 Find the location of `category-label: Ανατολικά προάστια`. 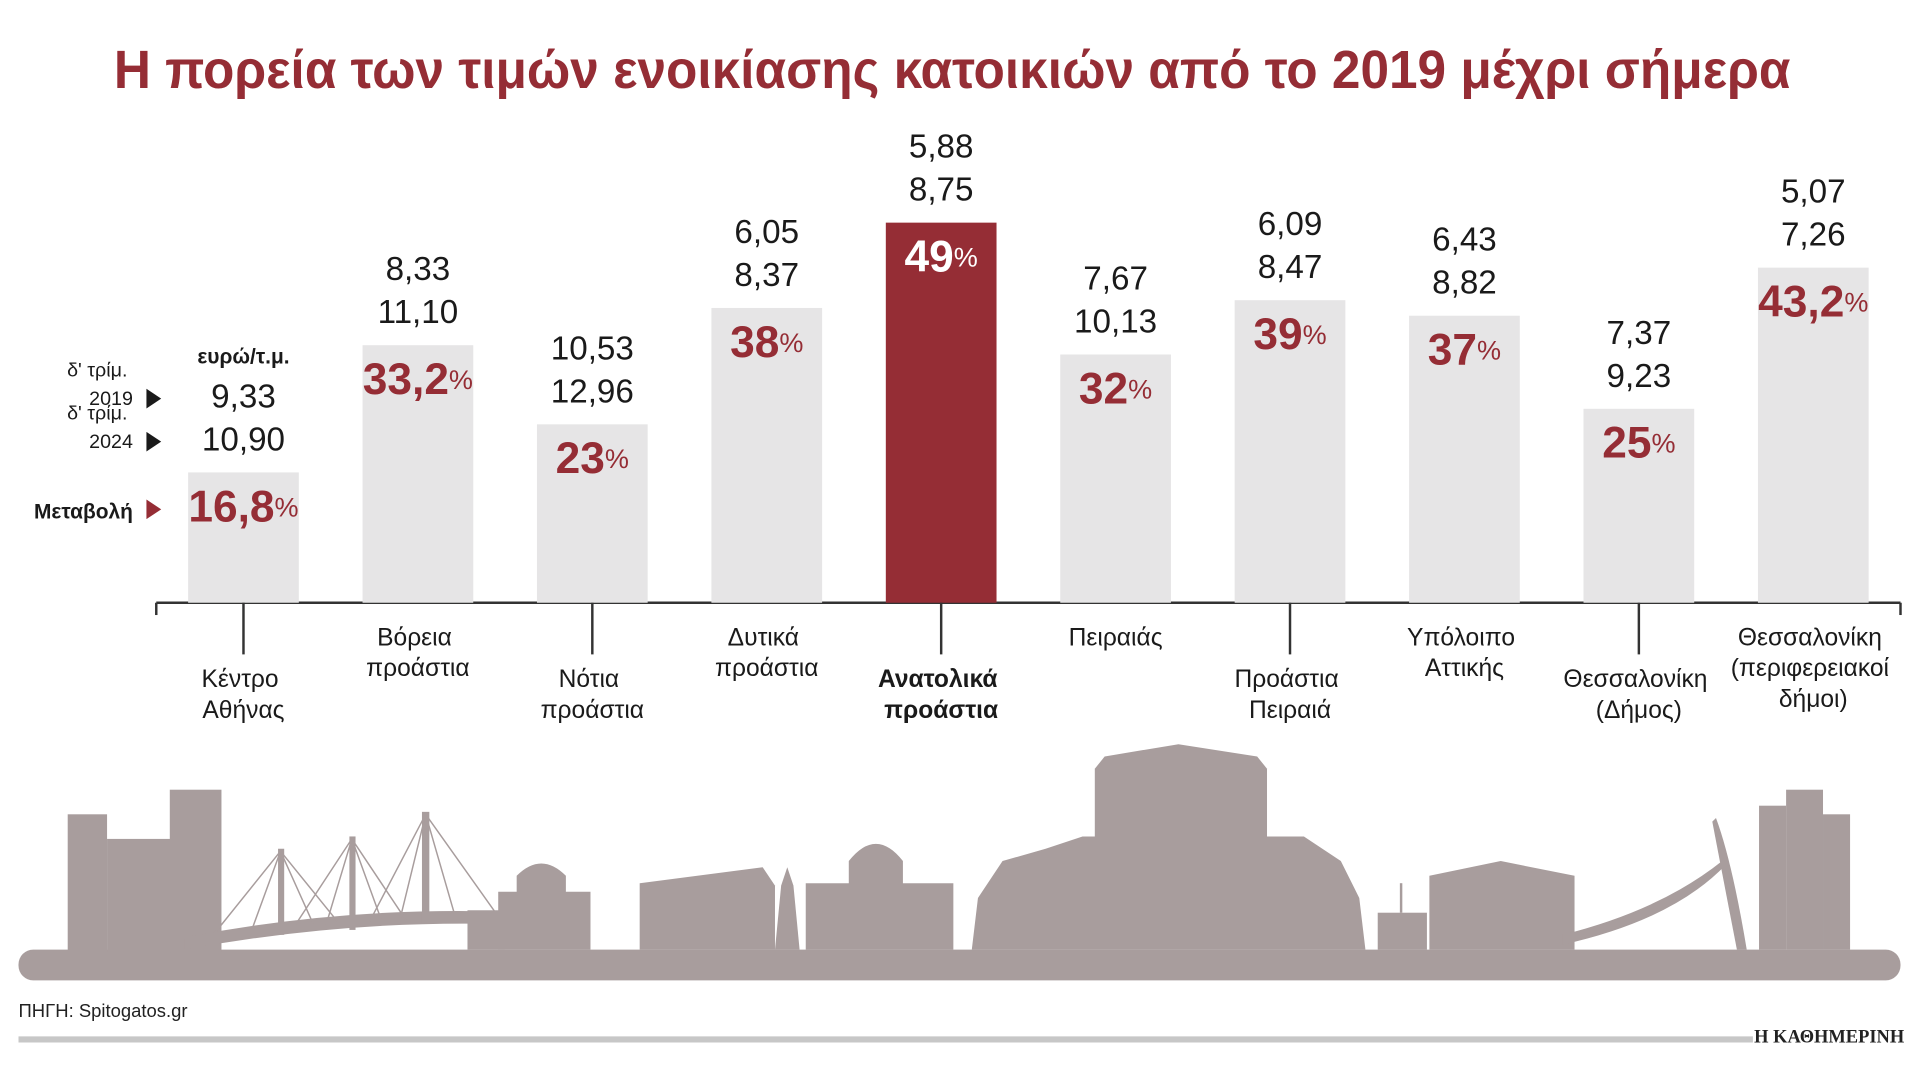

category-label: Ανατολικά προάστια is located at coordinates (941, 695).